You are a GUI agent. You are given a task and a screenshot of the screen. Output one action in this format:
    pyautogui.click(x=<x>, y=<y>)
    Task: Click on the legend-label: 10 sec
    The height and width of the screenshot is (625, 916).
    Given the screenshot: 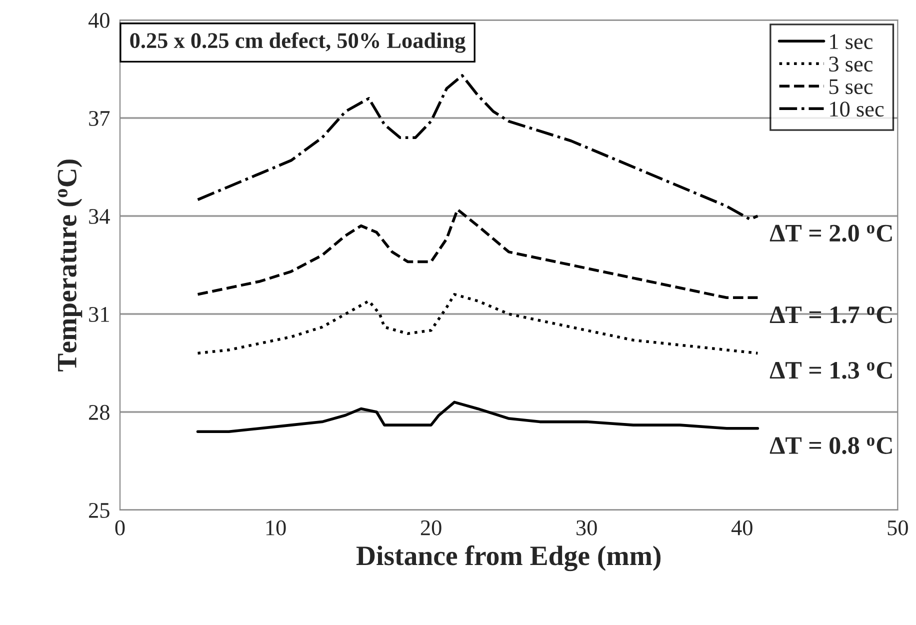 What is the action you would take?
    pyautogui.click(x=857, y=109)
    